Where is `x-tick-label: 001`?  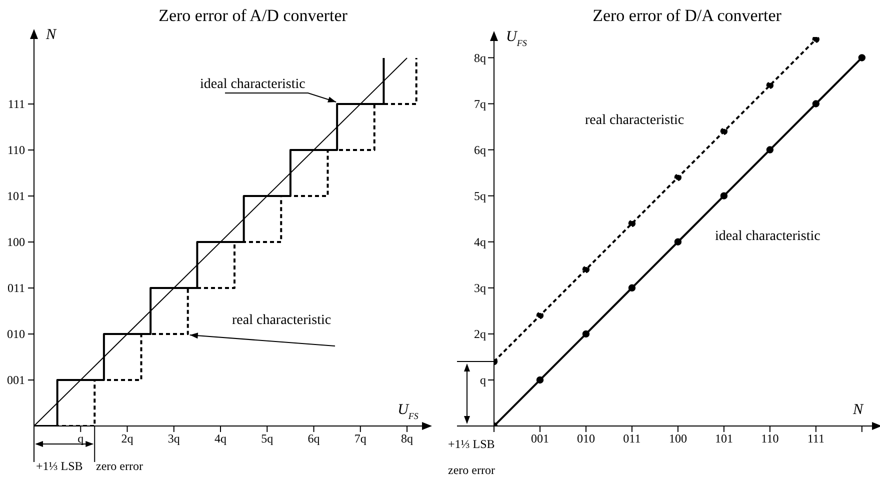
x-tick-label: 001 is located at coordinates (539, 439).